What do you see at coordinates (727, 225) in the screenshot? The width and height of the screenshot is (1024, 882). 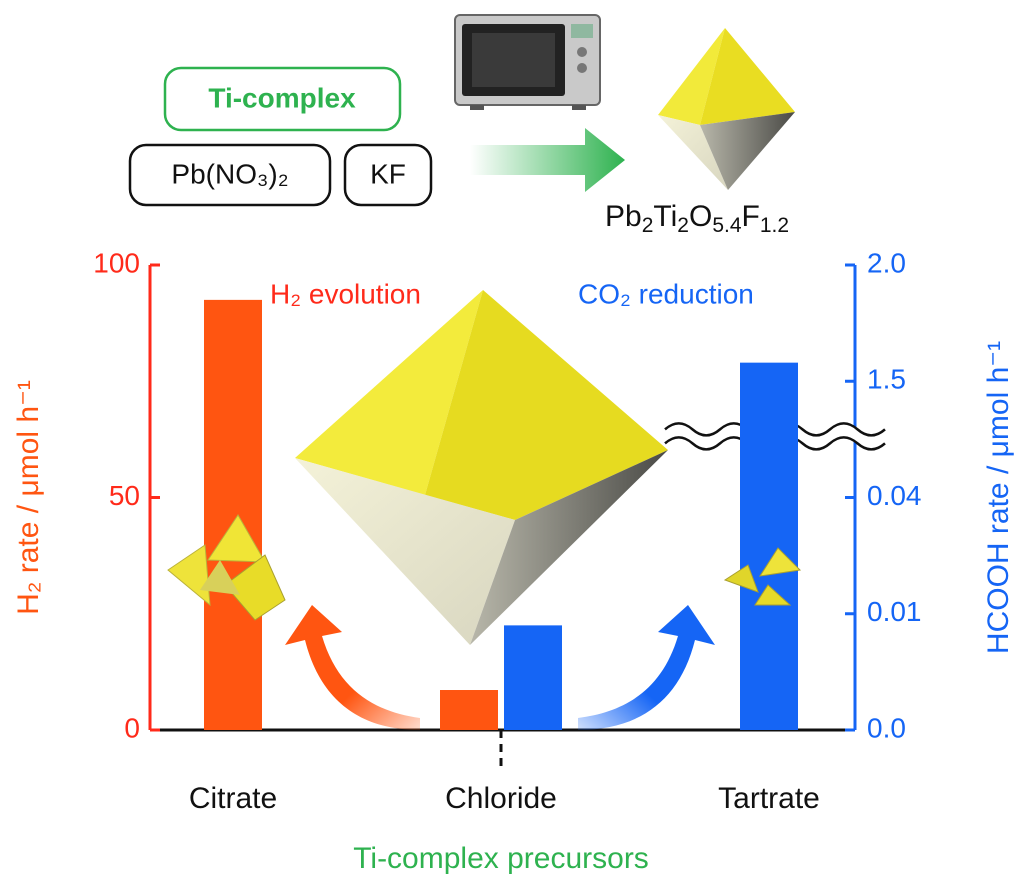 I see `formula-subscript: 5.4` at bounding box center [727, 225].